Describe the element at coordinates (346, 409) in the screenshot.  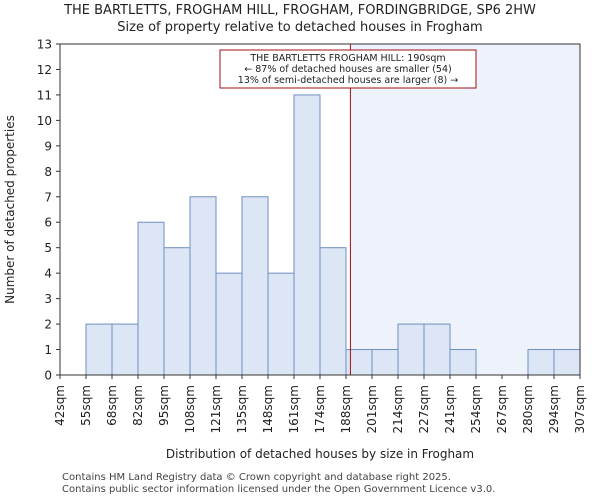
I see `x-tick-label: 188sqm` at that location.